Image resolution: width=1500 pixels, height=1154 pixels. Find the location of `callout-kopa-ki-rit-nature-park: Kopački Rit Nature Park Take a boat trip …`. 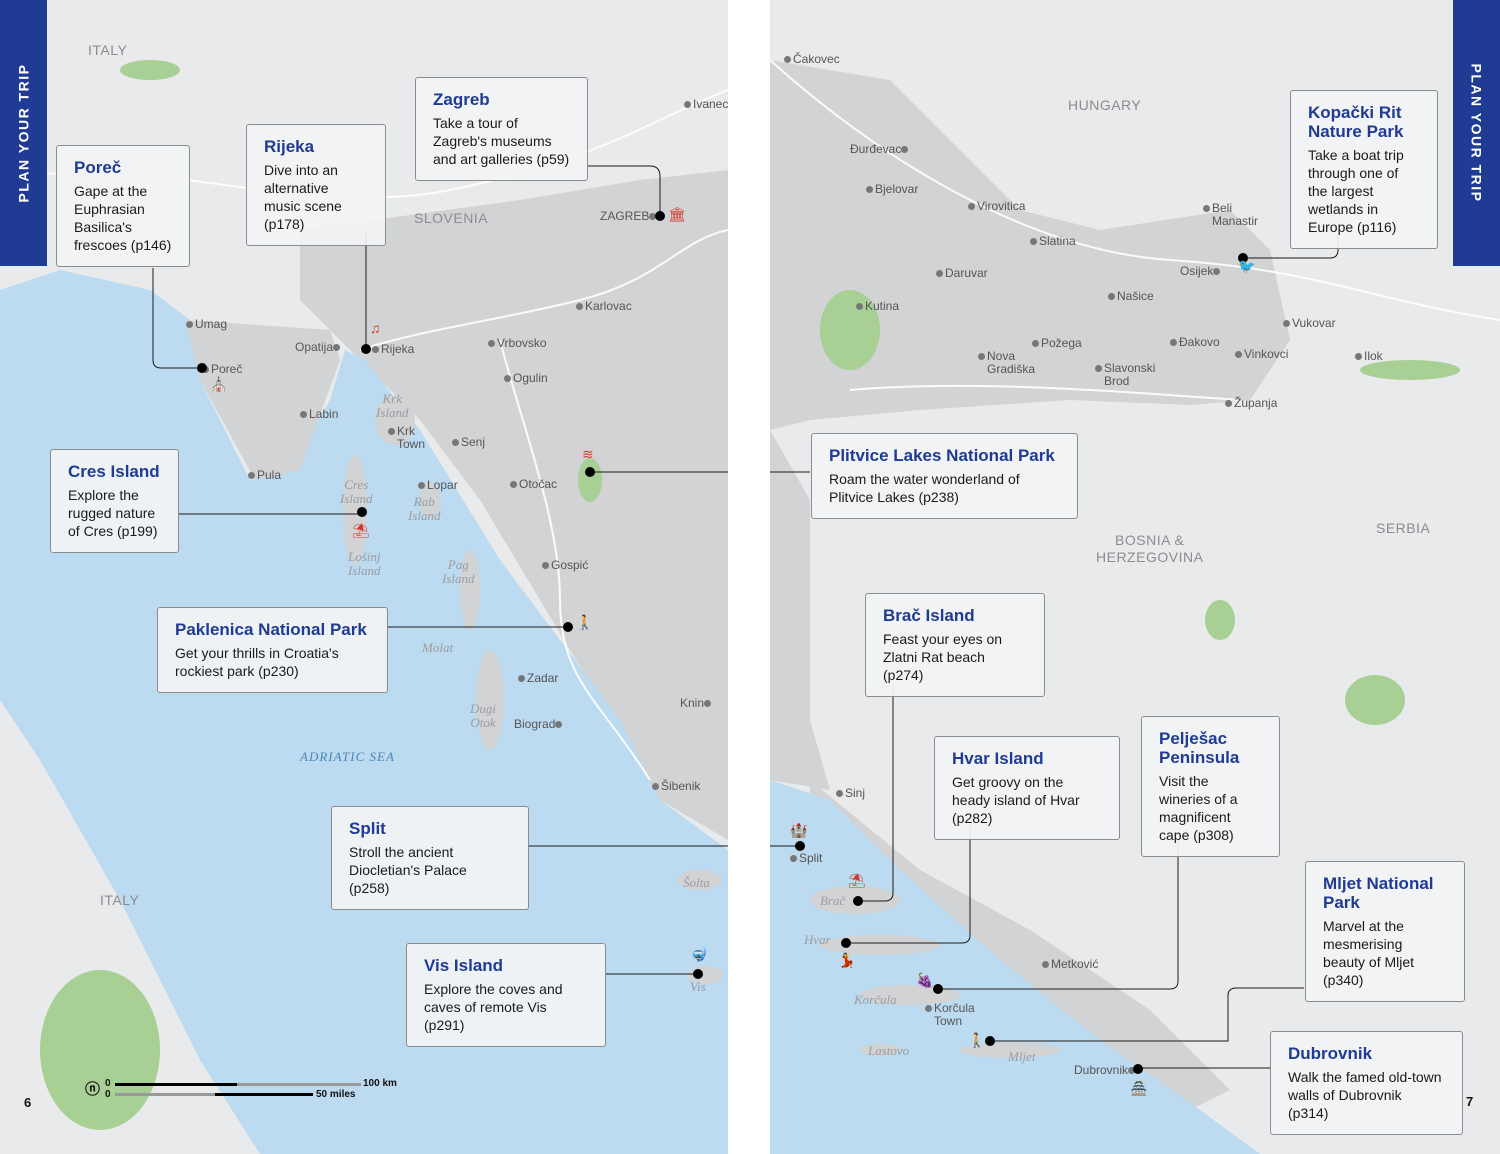

callout-kopa-ki-rit-nature-park: Kopački Rit Nature Park Take a boat trip … is located at coordinates (1364, 169).